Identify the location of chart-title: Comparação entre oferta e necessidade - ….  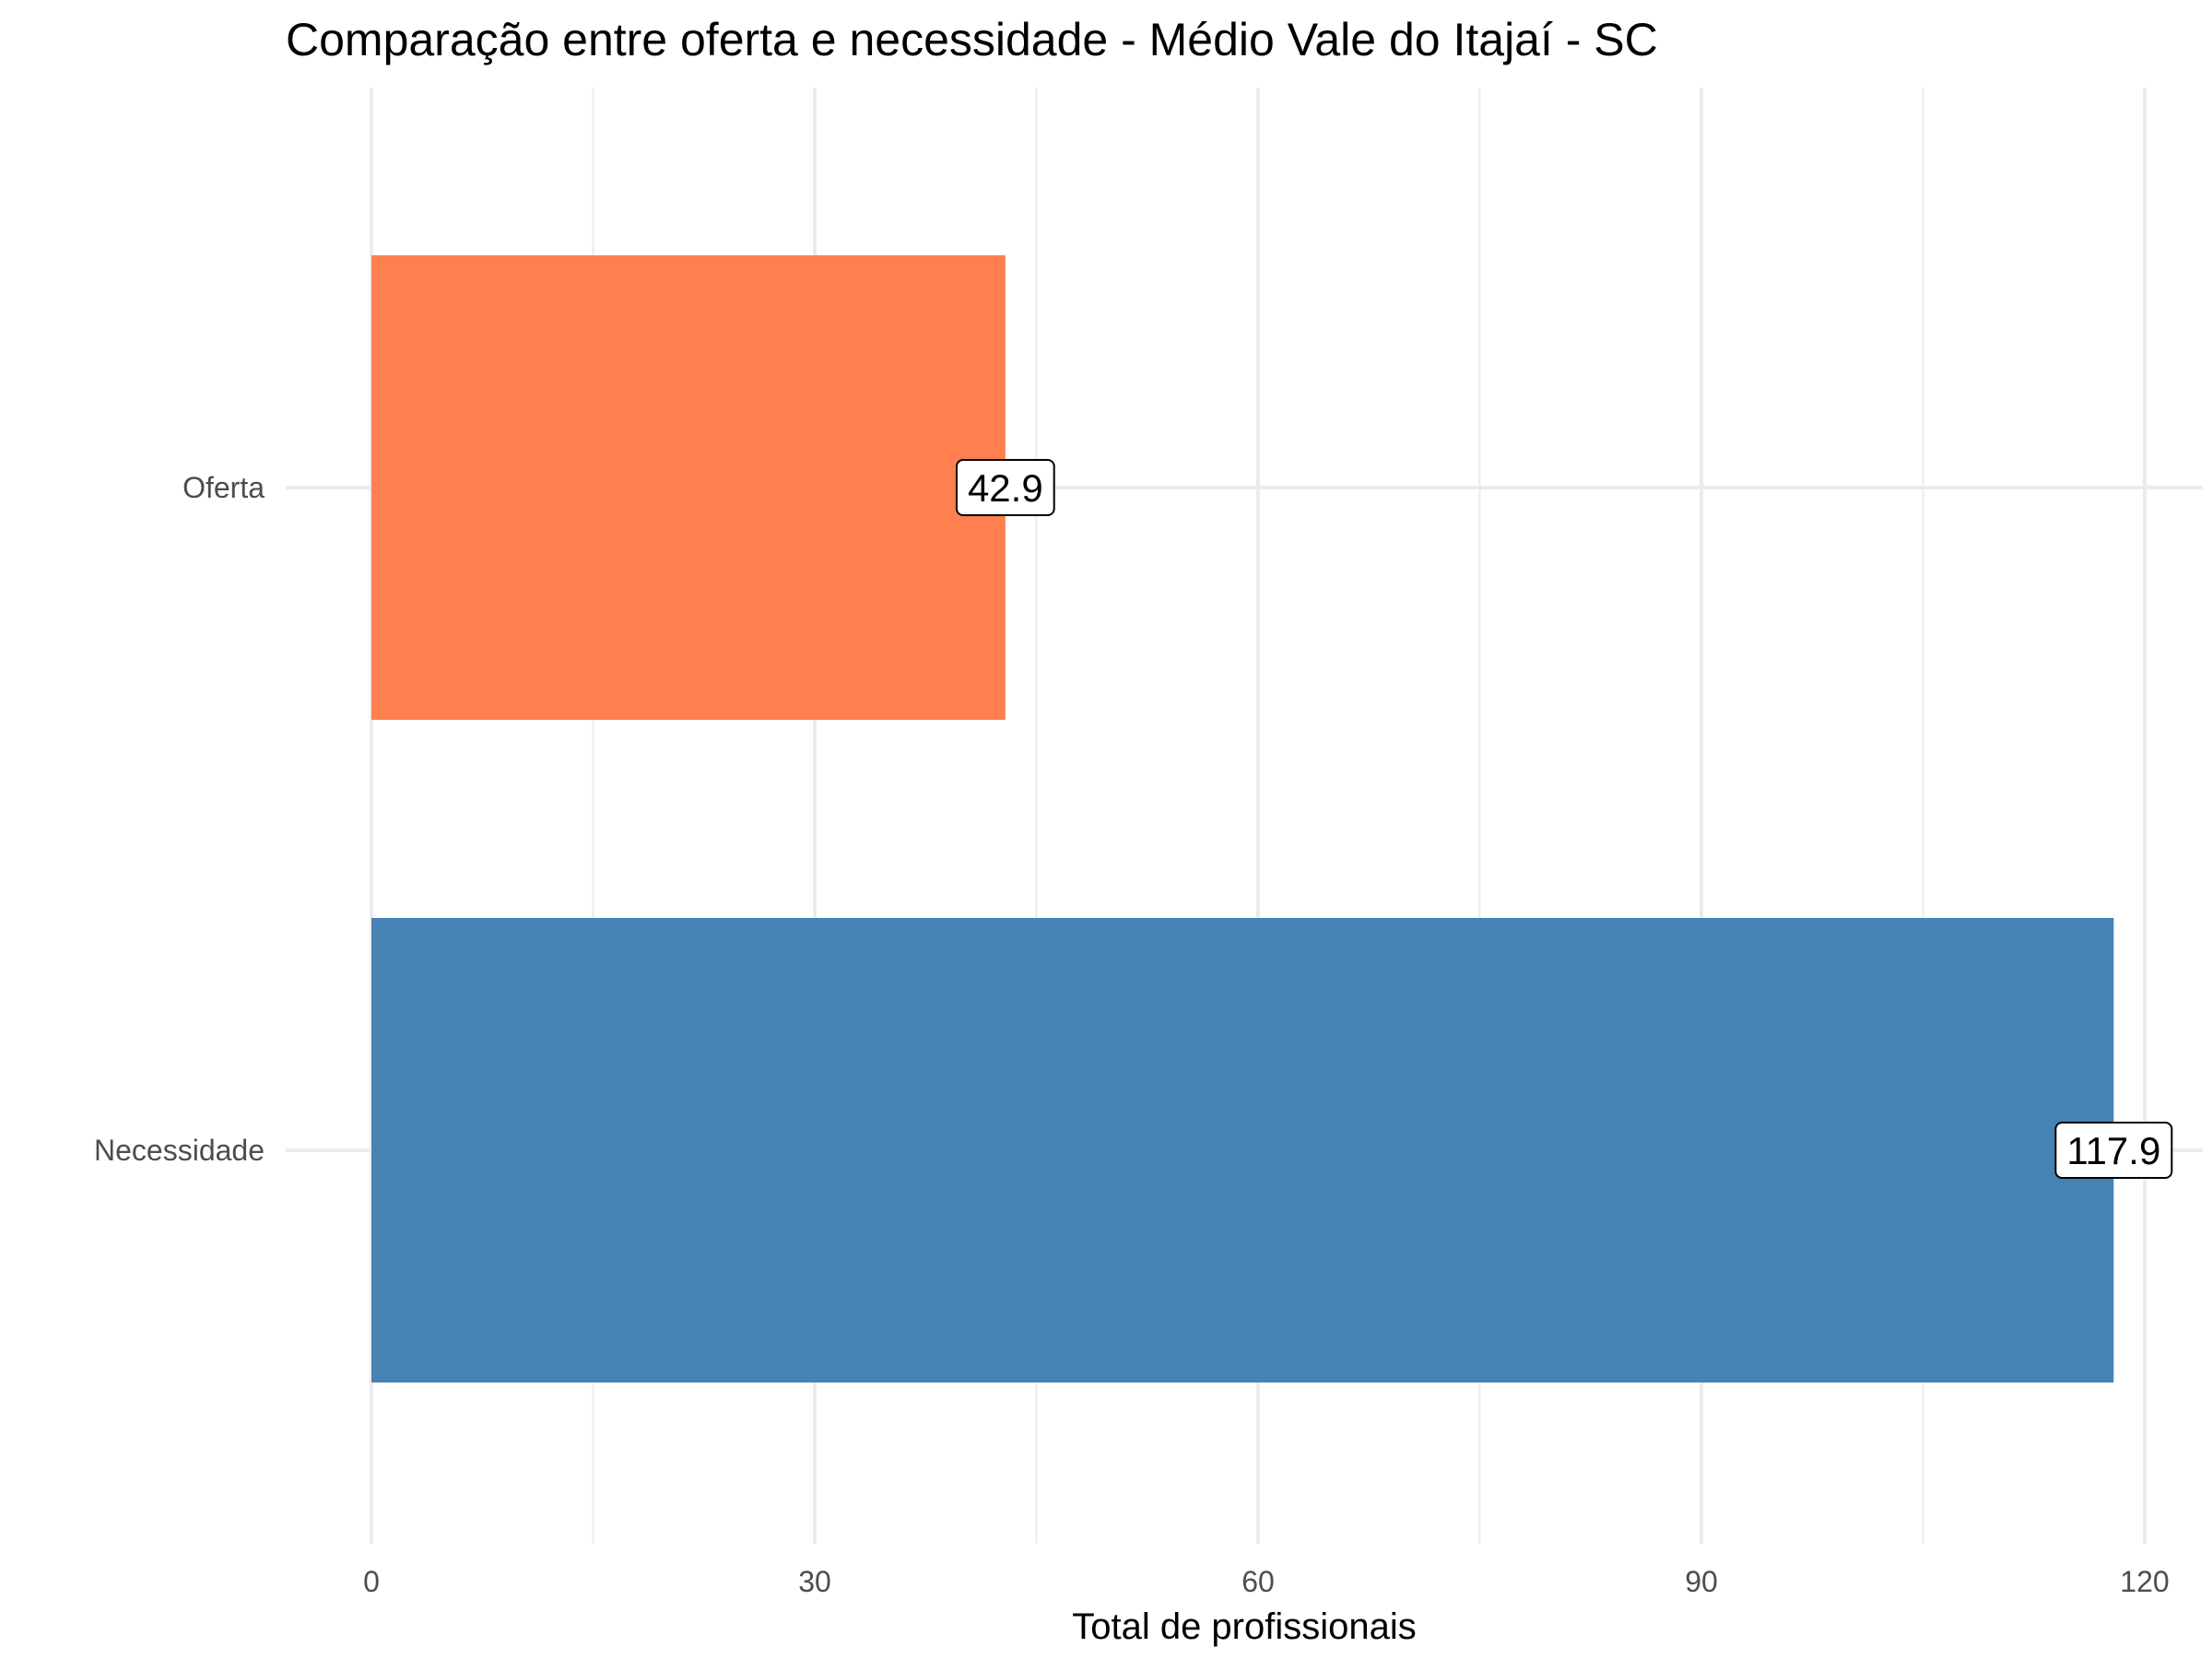
(972, 39).